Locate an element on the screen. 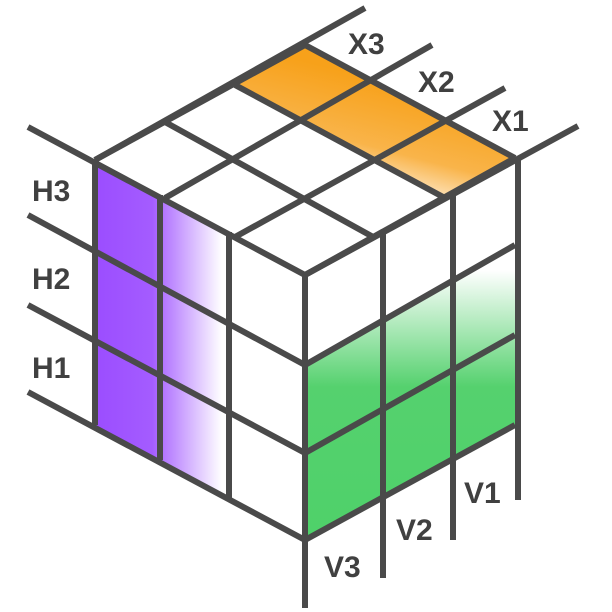 This screenshot has height=612, width=612. label-v1: V1 is located at coordinates (482, 493).